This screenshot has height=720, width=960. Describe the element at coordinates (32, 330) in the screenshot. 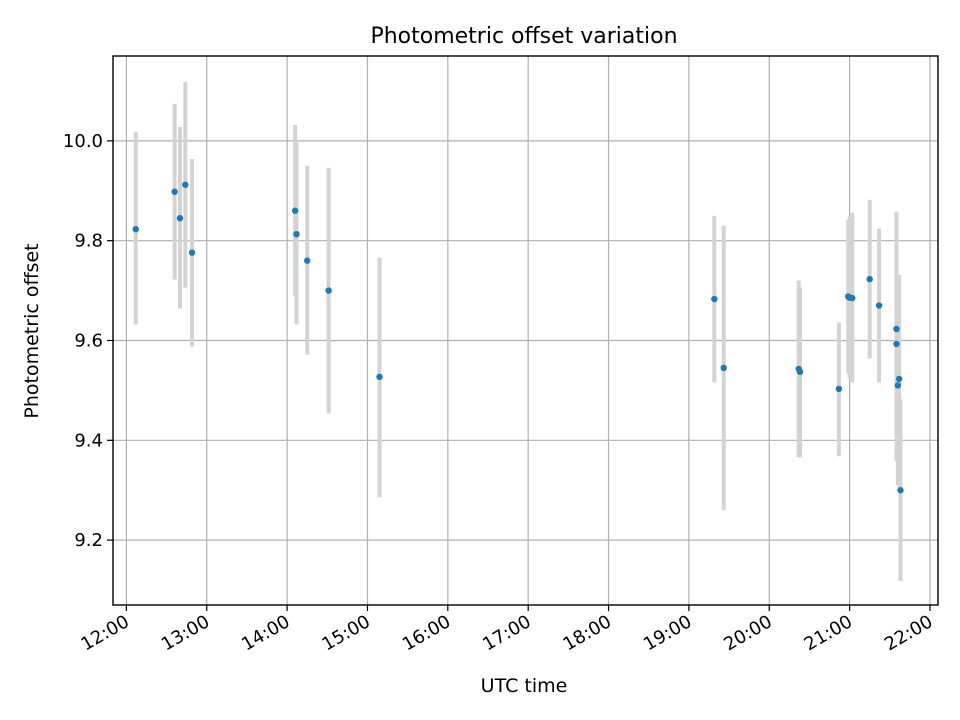

I see `y-axis-label: Photometric offset` at that location.